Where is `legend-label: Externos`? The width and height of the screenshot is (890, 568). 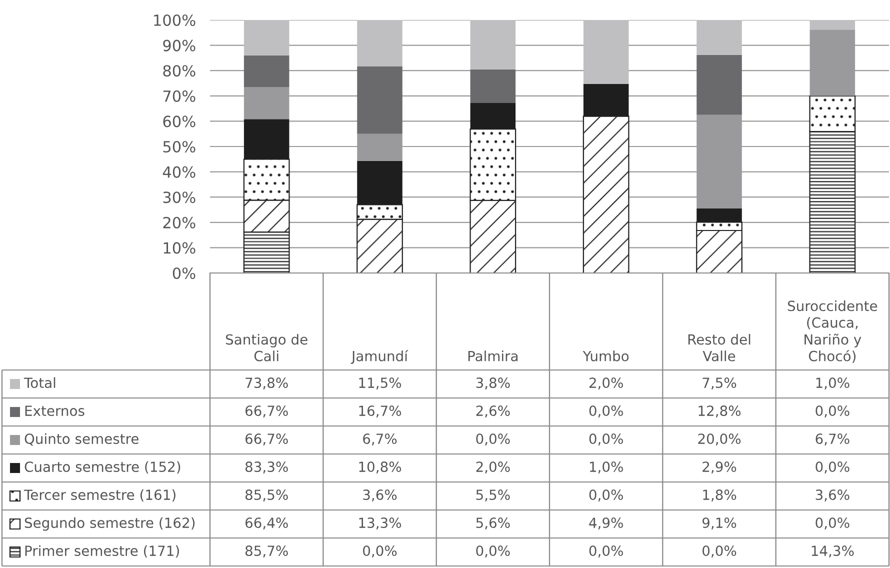 legend-label: Externos is located at coordinates (54, 411).